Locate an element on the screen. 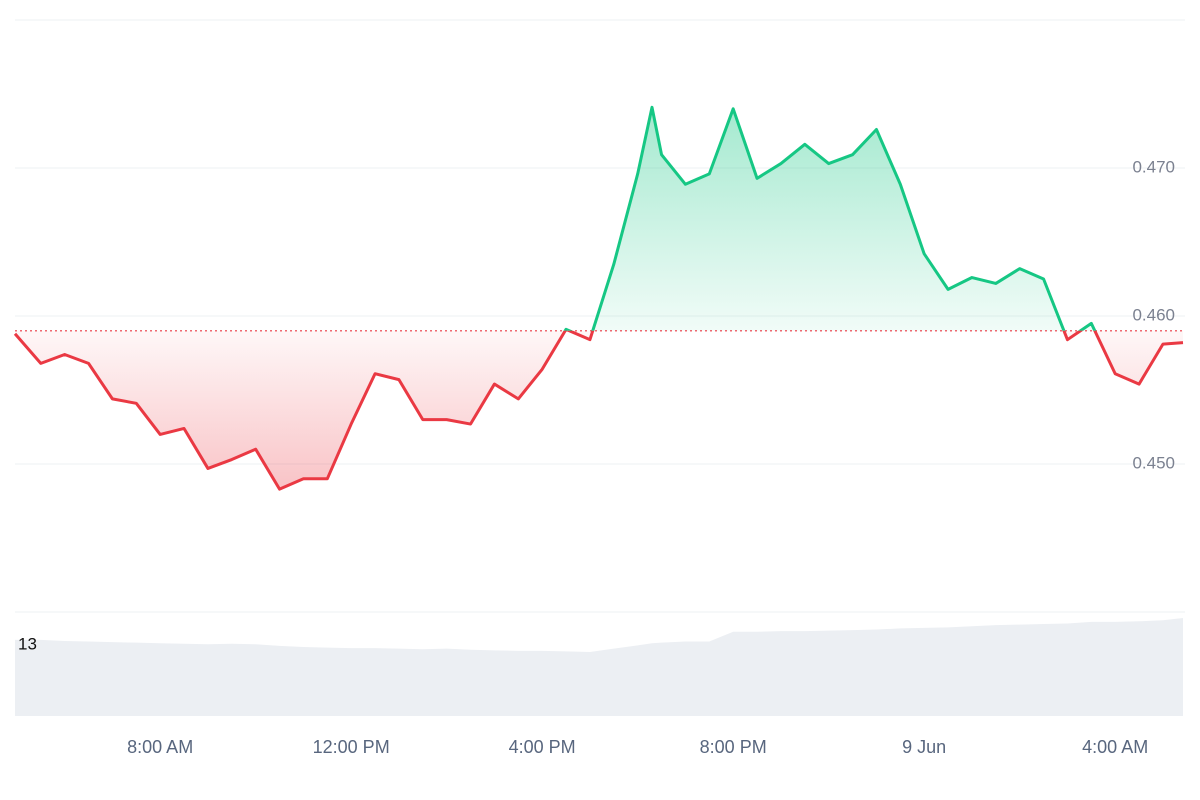 The height and width of the screenshot is (800, 1200). y-tick-label: 0.470 is located at coordinates (1153, 166).